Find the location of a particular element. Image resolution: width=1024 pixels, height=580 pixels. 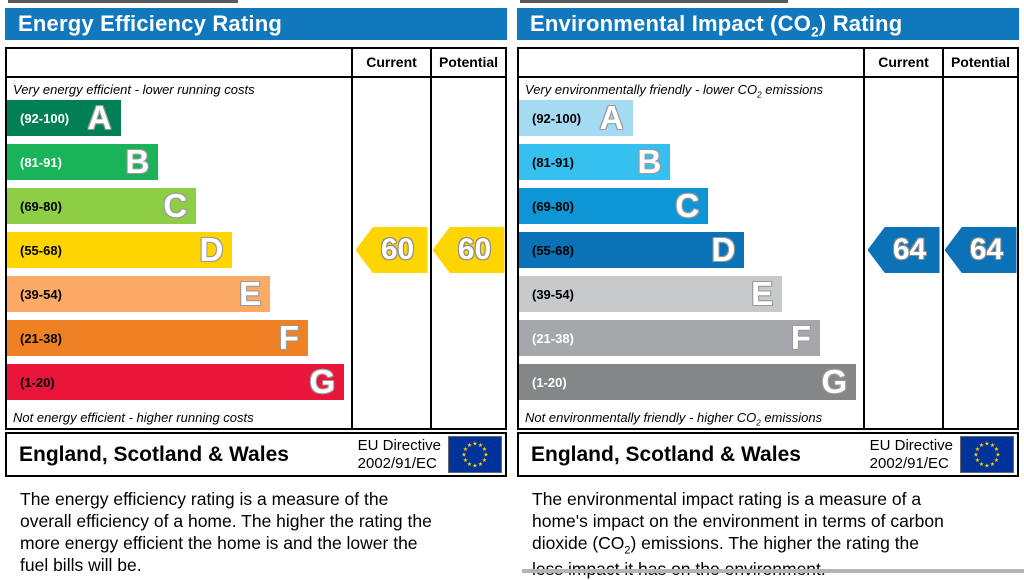

eu-directive-line1: EU Directive is located at coordinates (911, 445).